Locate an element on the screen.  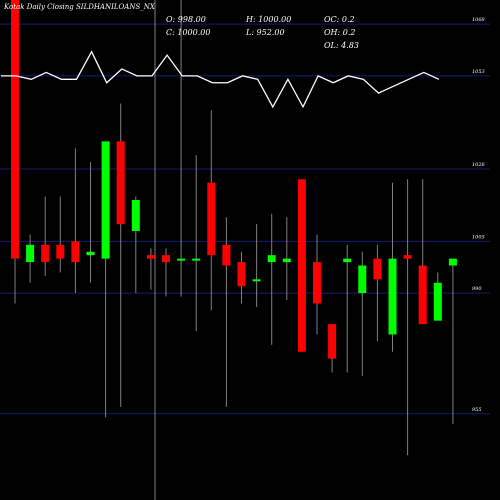
ohlc-low: L: 952.00 is located at coordinates (265, 32).